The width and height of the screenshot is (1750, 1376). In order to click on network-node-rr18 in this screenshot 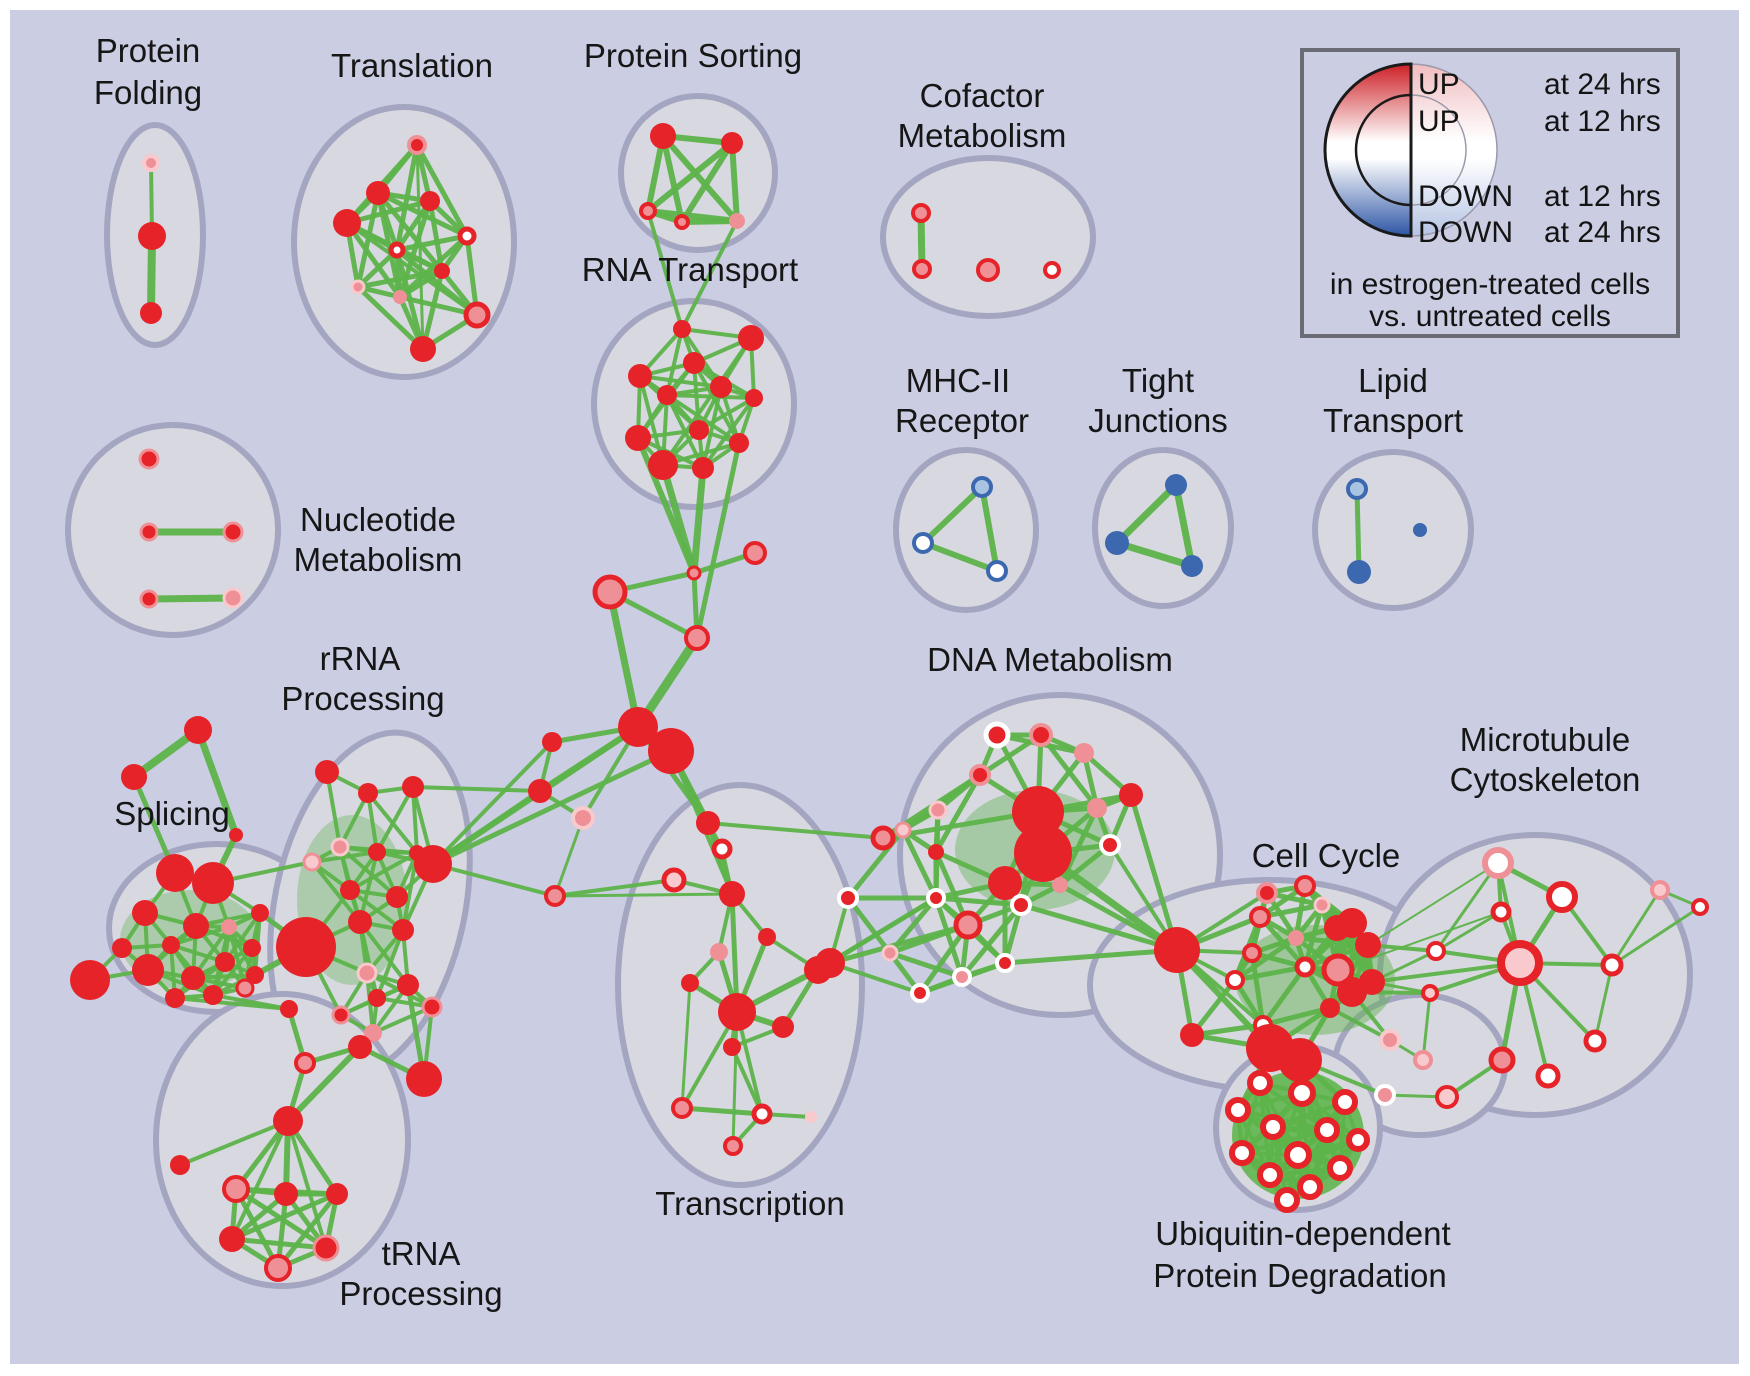, I will do `click(373, 1033)`.